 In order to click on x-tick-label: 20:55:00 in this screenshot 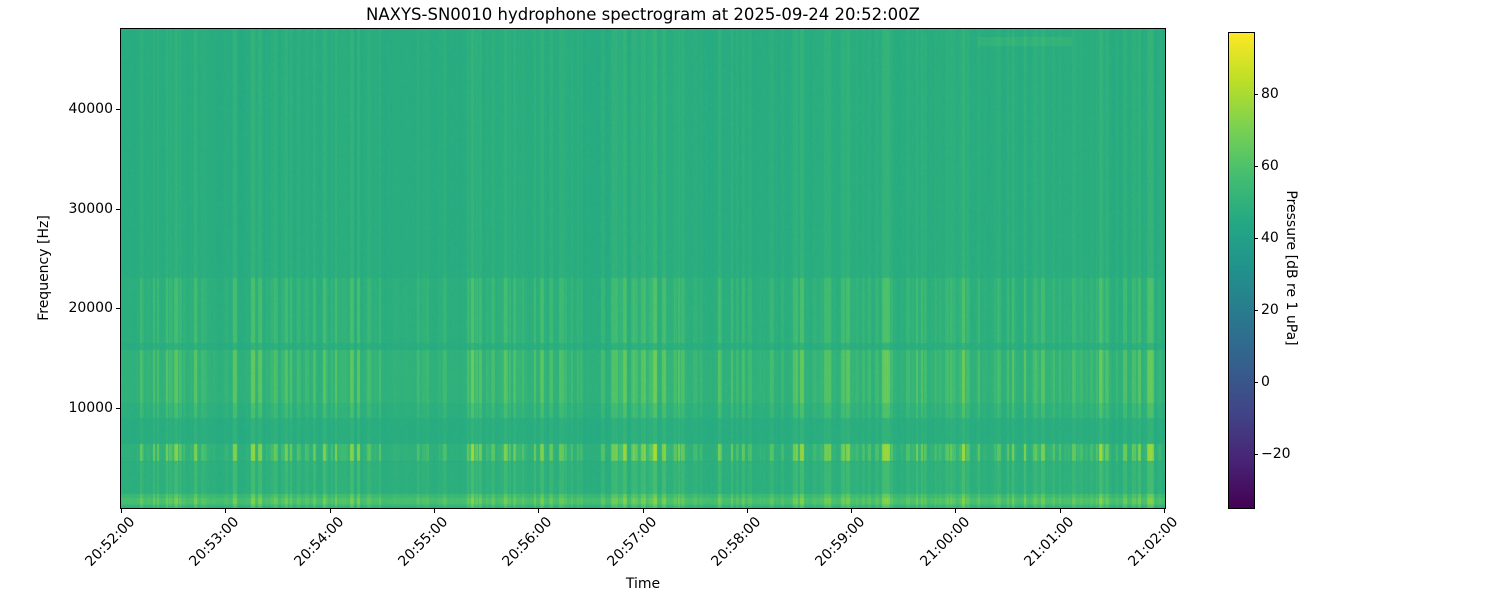, I will do `click(423, 542)`.